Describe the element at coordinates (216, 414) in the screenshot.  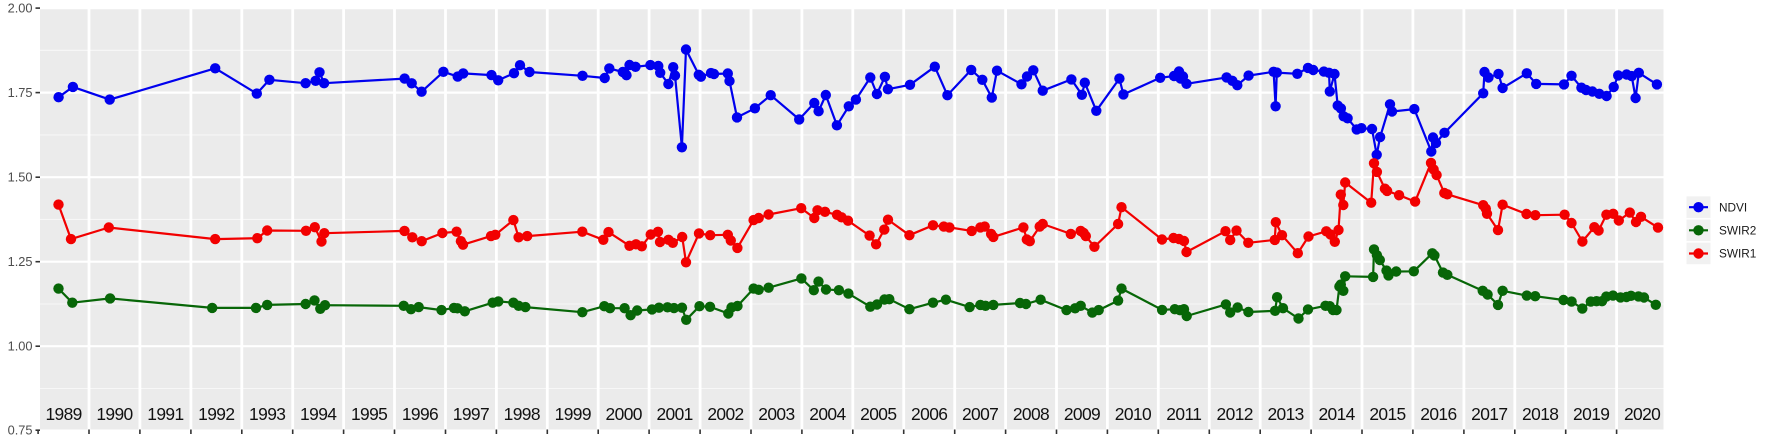
I see `svg-text: 1992` at that location.